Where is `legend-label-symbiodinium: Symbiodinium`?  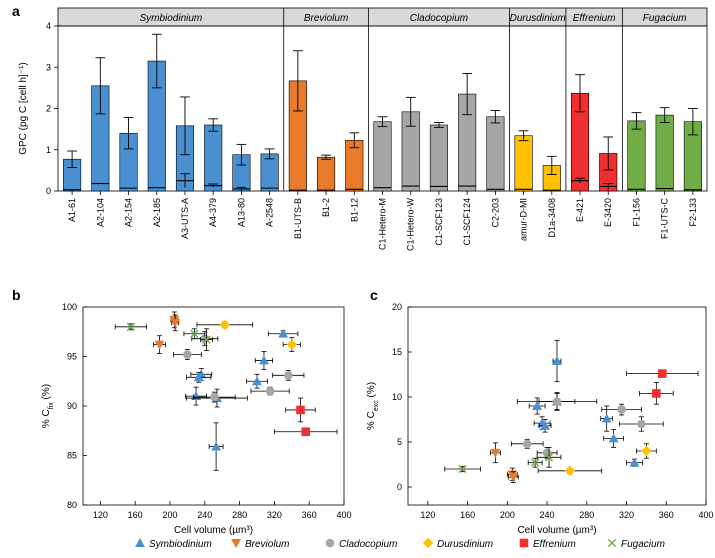
legend-label-symbiodinium: Symbiodinium is located at coordinates (180, 544).